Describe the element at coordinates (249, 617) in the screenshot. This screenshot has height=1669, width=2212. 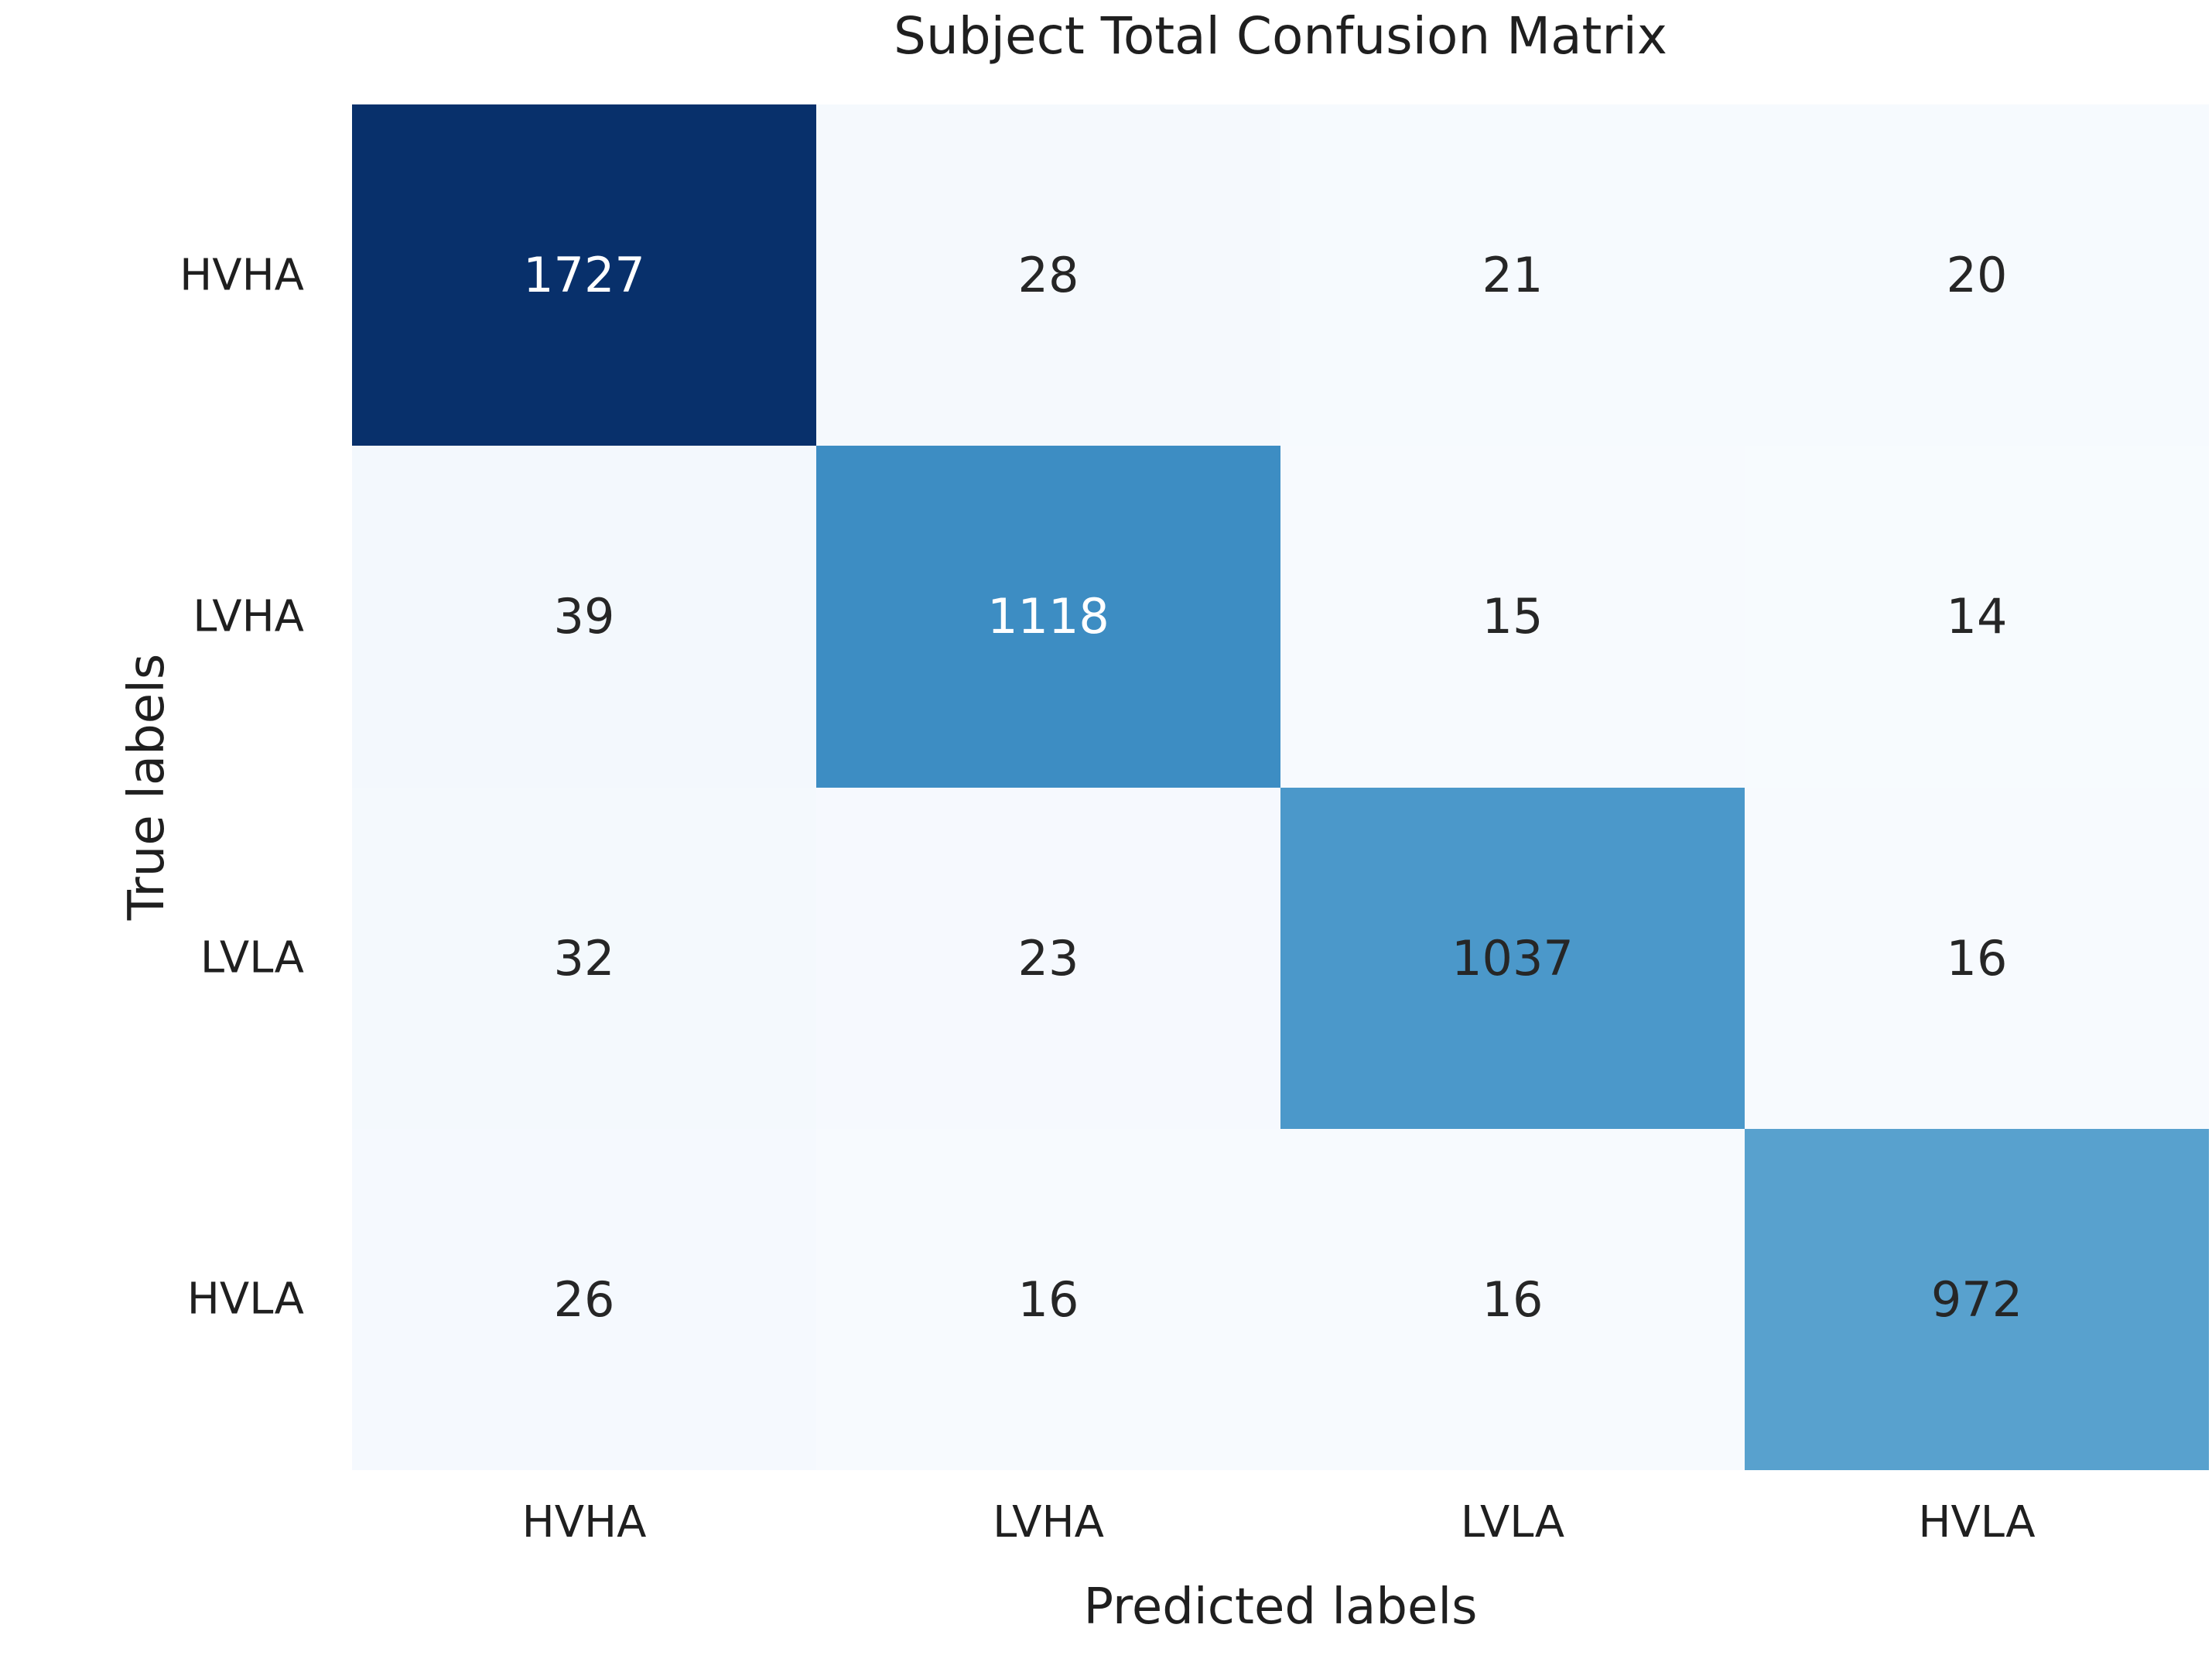
I see `y-tick-label-lvha: LVHA` at that location.